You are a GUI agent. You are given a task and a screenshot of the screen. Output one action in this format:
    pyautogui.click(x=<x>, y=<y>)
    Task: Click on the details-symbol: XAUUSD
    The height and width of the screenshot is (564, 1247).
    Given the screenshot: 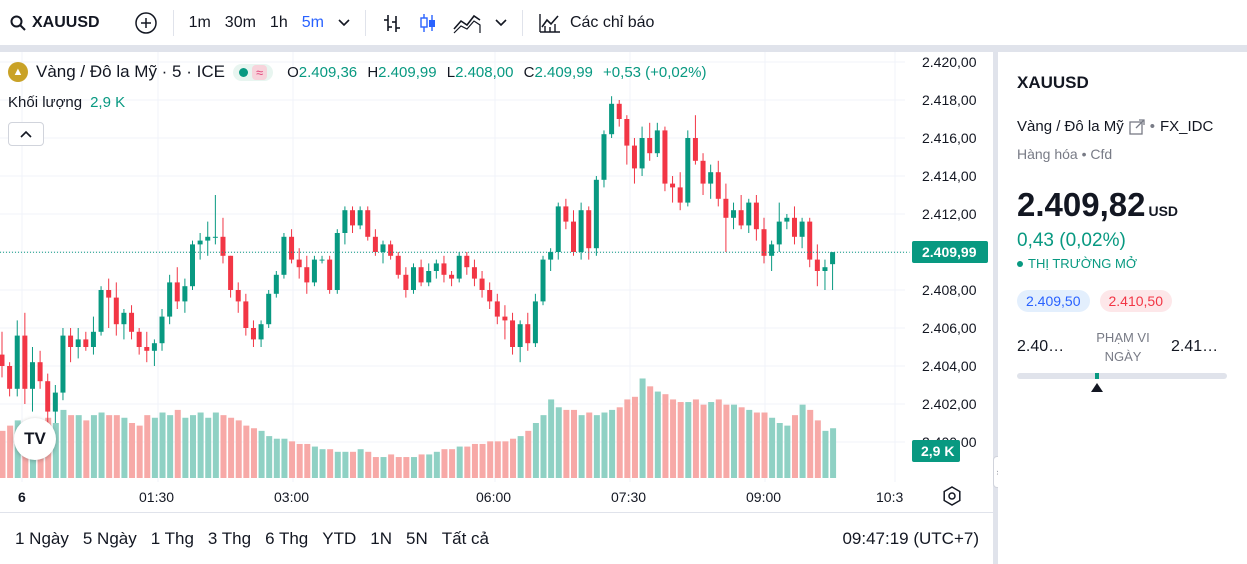 What is the action you would take?
    pyautogui.click(x=1053, y=82)
    